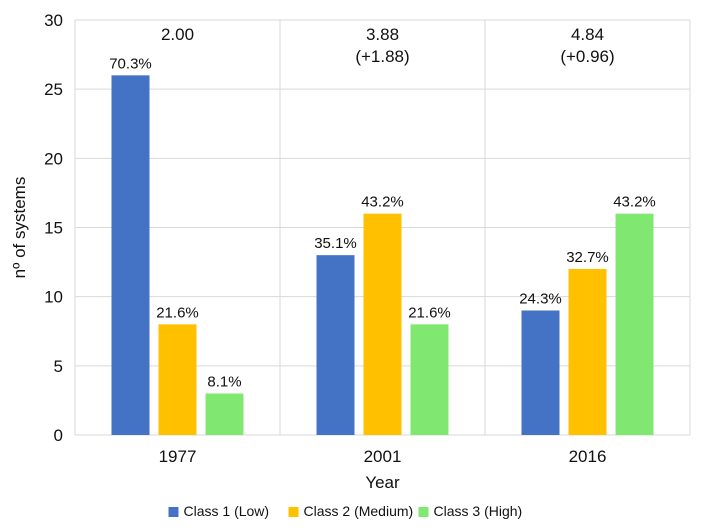 The image size is (702, 530). What do you see at coordinates (53, 89) in the screenshot?
I see `y-tick-label: 25` at bounding box center [53, 89].